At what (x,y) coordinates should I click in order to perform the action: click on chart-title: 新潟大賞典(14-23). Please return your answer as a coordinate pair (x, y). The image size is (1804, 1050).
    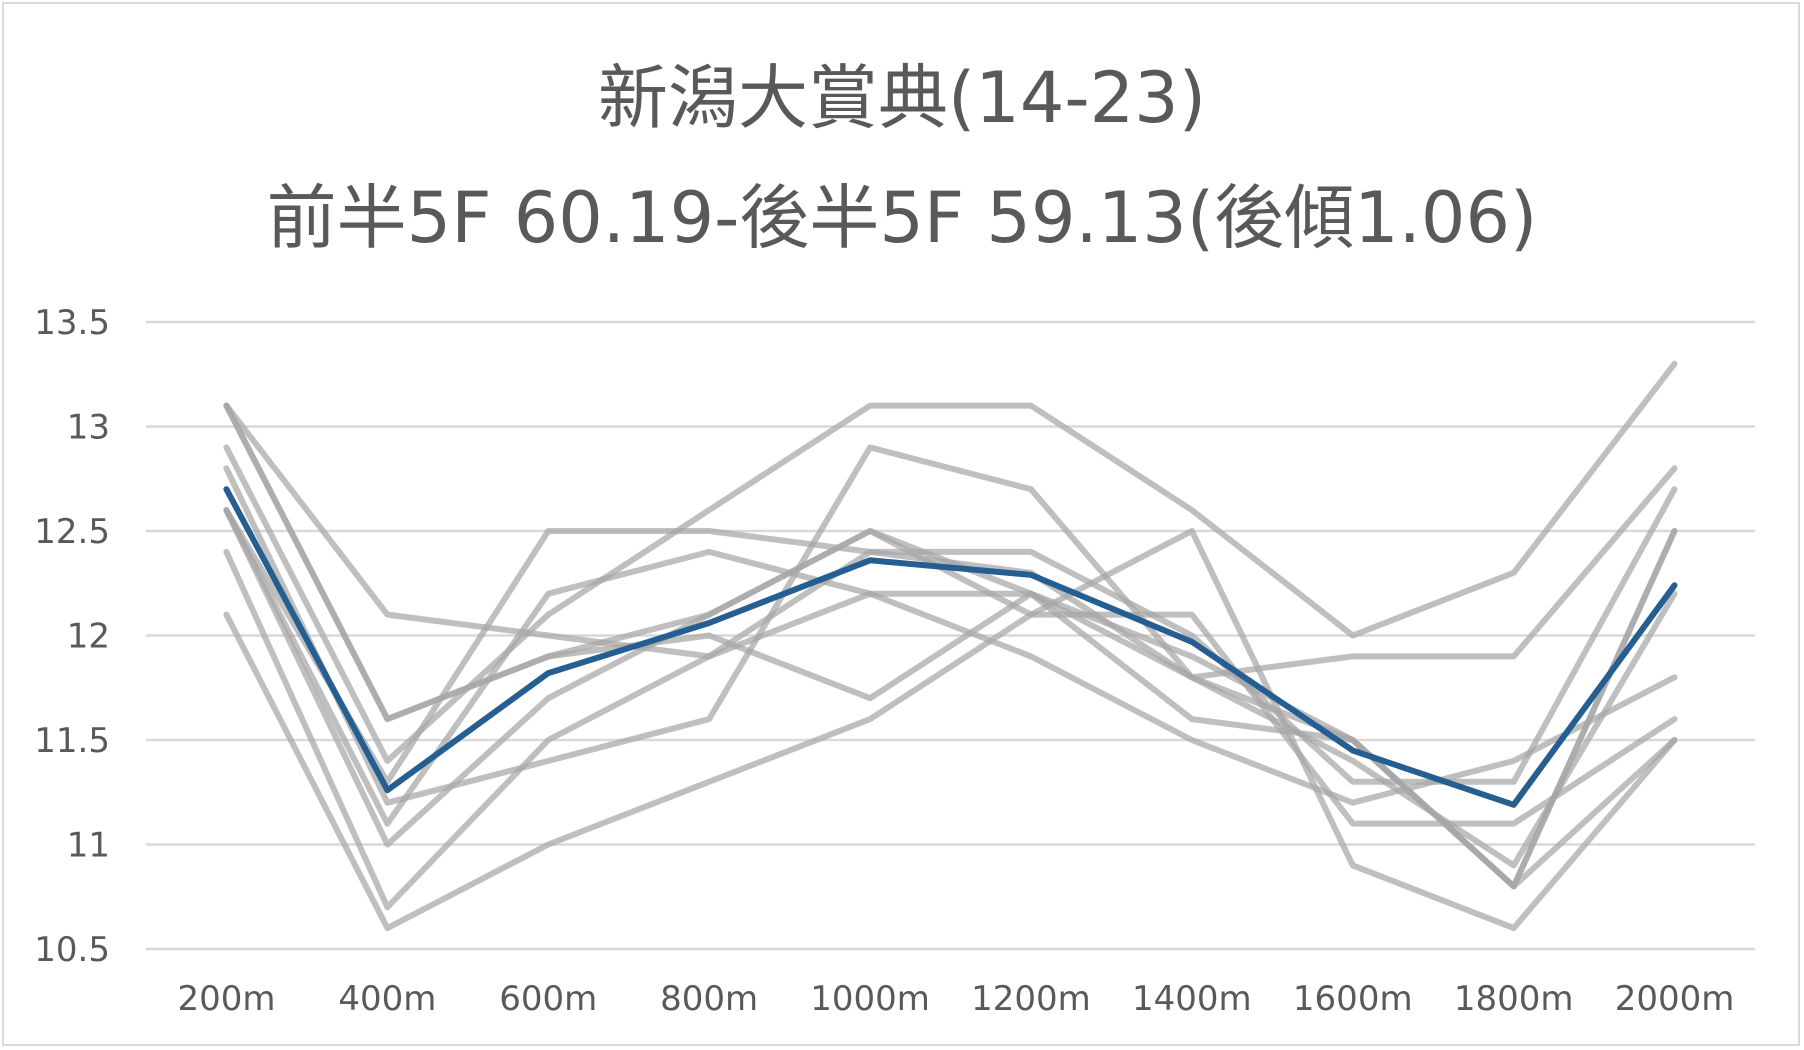
    Looking at the image, I should click on (902, 98).